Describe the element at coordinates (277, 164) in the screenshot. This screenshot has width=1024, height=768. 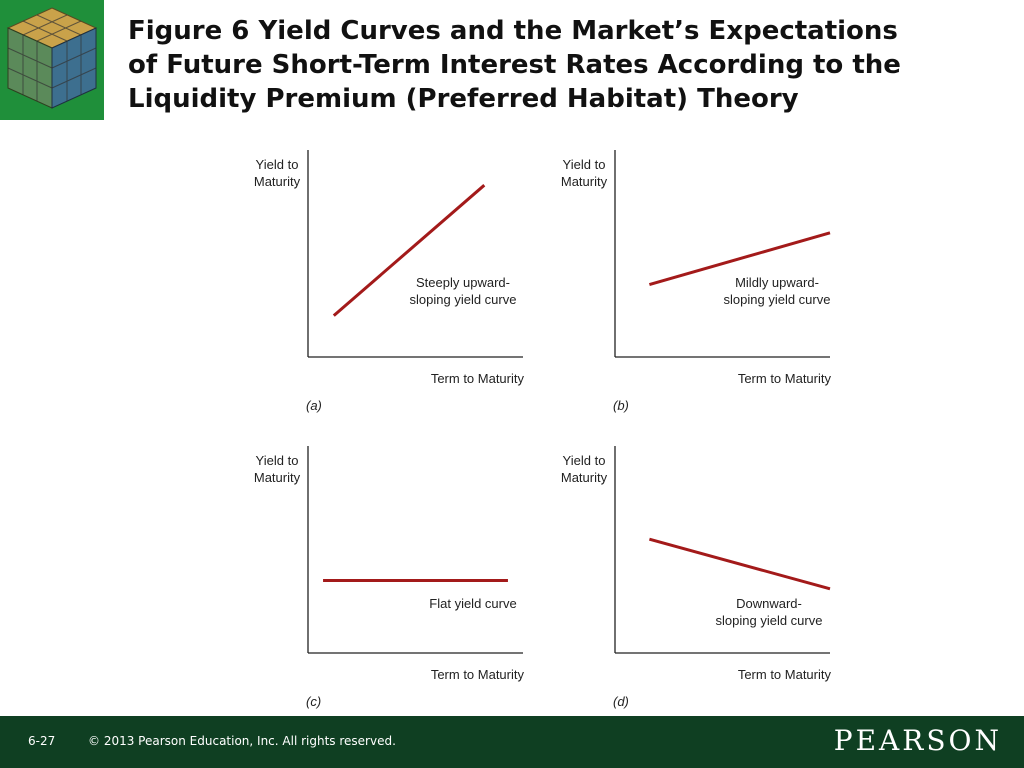
I see `chart-a-y-label-line-1: Yield to` at that location.